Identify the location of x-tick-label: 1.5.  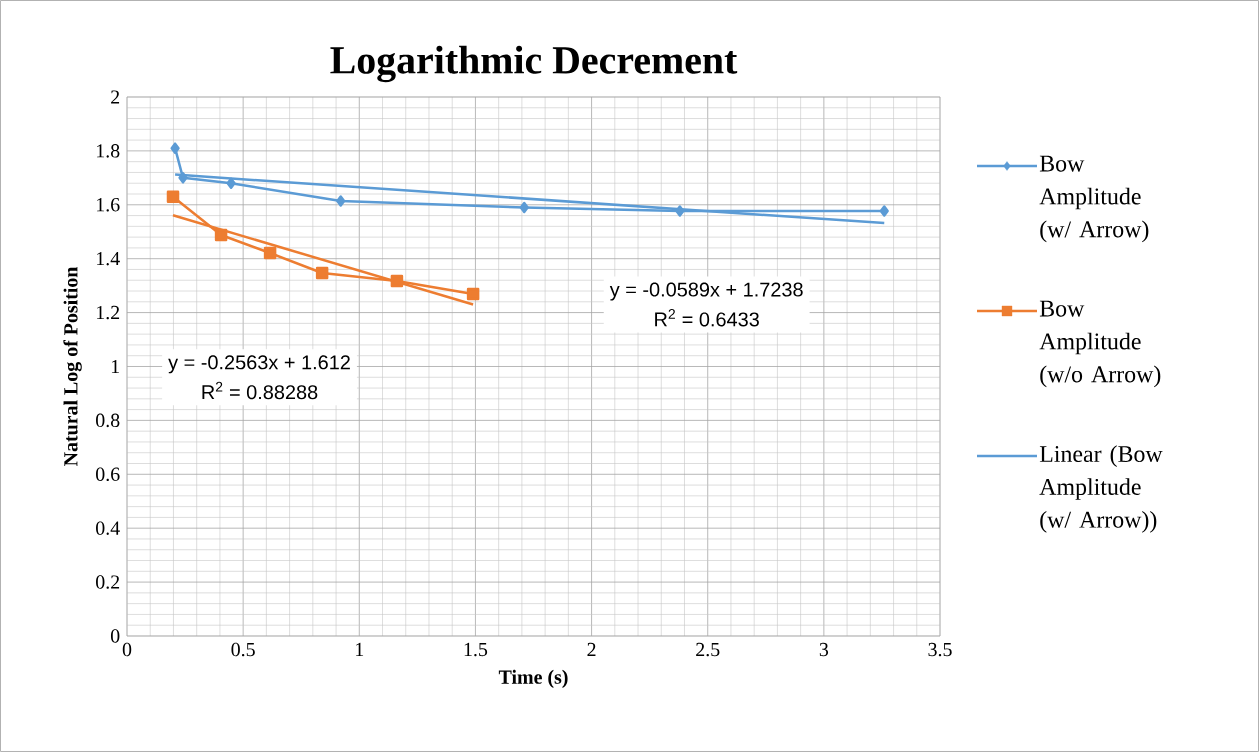
(476, 649).